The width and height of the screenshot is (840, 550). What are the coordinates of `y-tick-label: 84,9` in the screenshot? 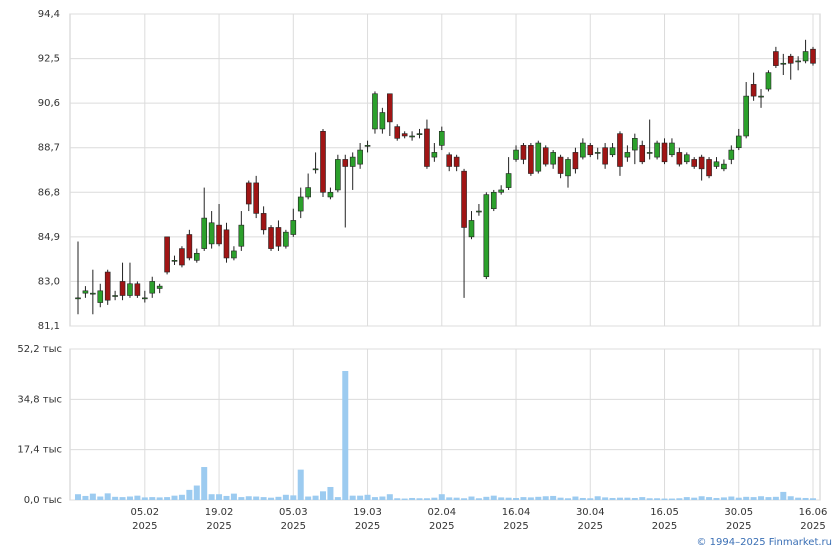 It's located at (49, 237).